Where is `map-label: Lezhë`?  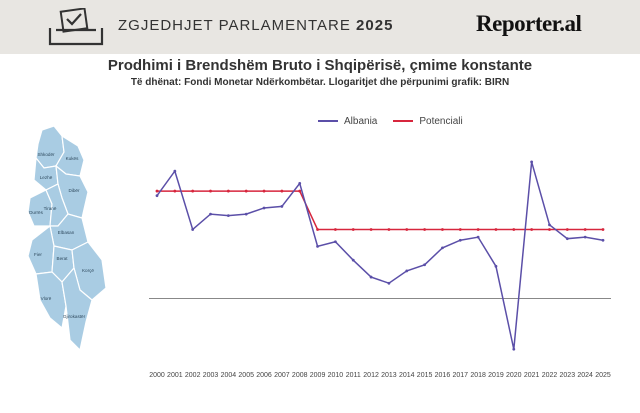
map-label: Lezhë is located at coordinates (46, 177).